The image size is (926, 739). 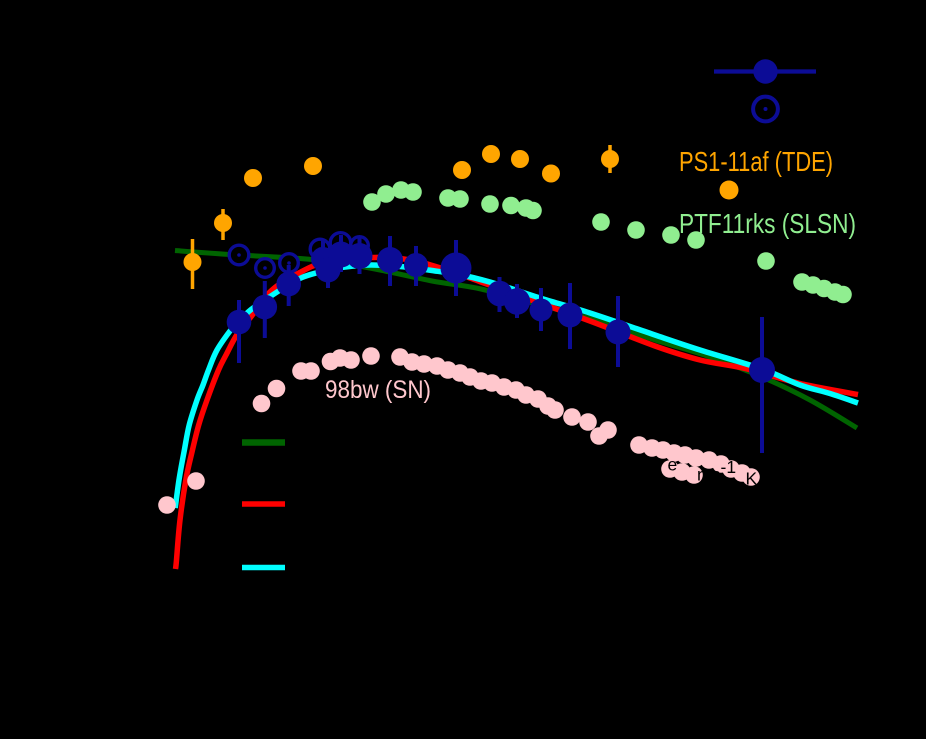 What do you see at coordinates (767, 223) in the screenshot?
I see `svg-text: PTF11rks (SLSN)` at bounding box center [767, 223].